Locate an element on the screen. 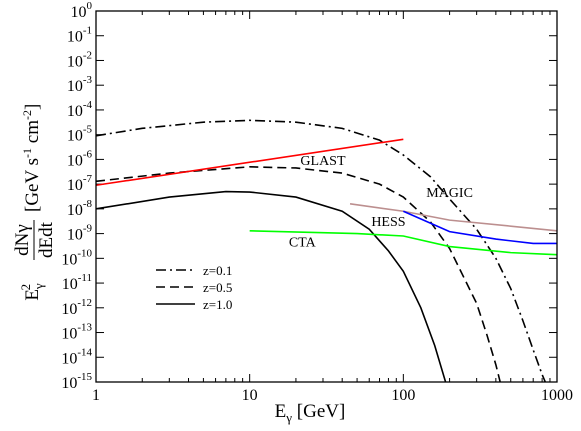 The height and width of the screenshot is (431, 581). y-tick-label: 10⁻¹⁰ is located at coordinates (76, 257).